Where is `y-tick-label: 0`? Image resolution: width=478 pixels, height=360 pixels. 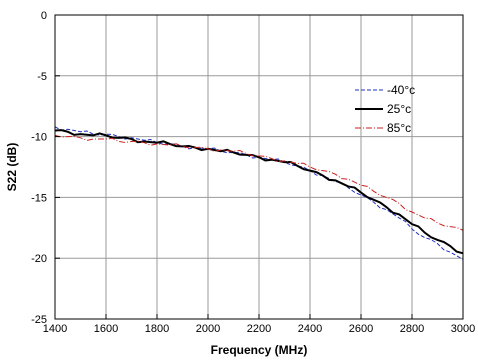 y-tick-label: 0 is located at coordinates (44, 16).